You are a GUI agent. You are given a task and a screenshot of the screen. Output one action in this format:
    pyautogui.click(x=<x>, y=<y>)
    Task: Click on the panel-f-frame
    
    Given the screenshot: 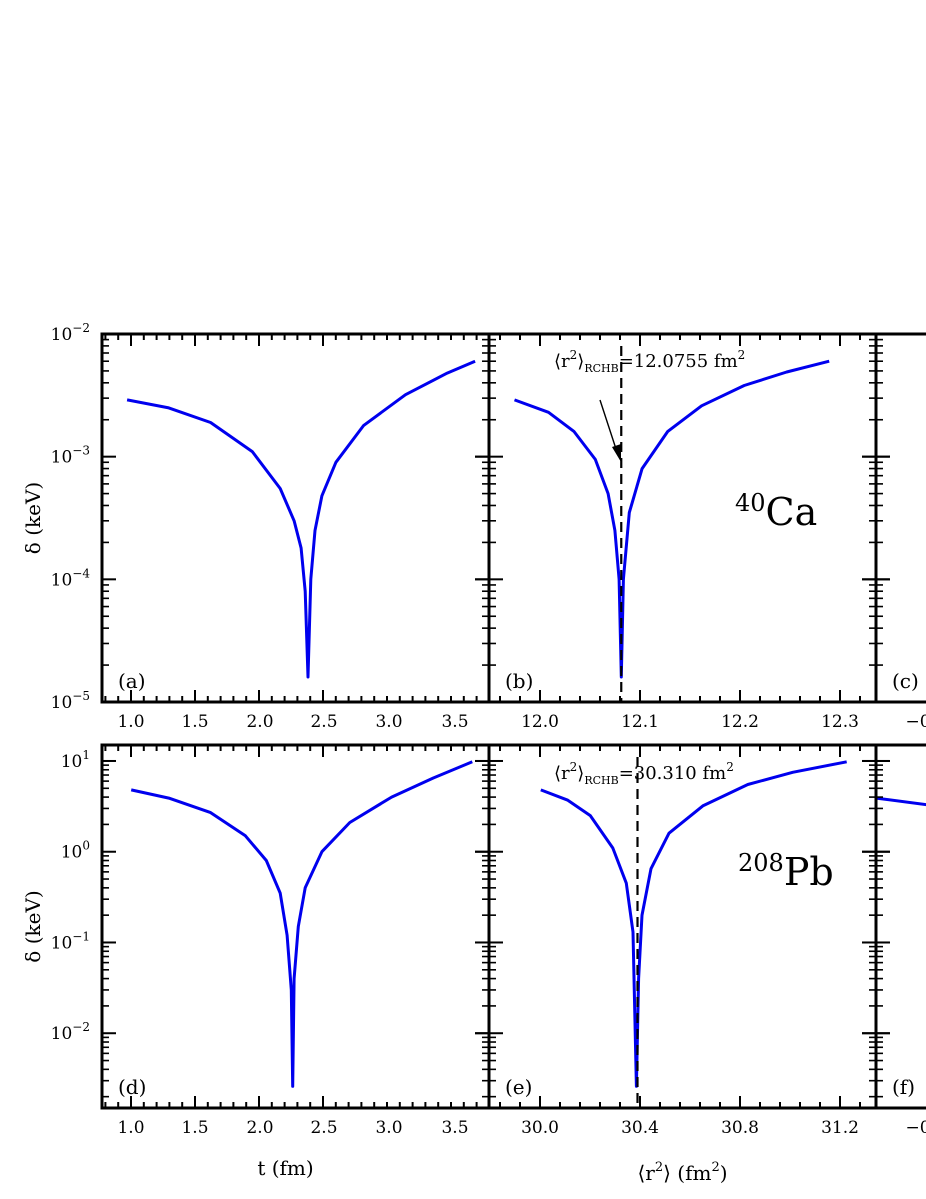 What is the action you would take?
    pyautogui.click(x=900, y=926)
    